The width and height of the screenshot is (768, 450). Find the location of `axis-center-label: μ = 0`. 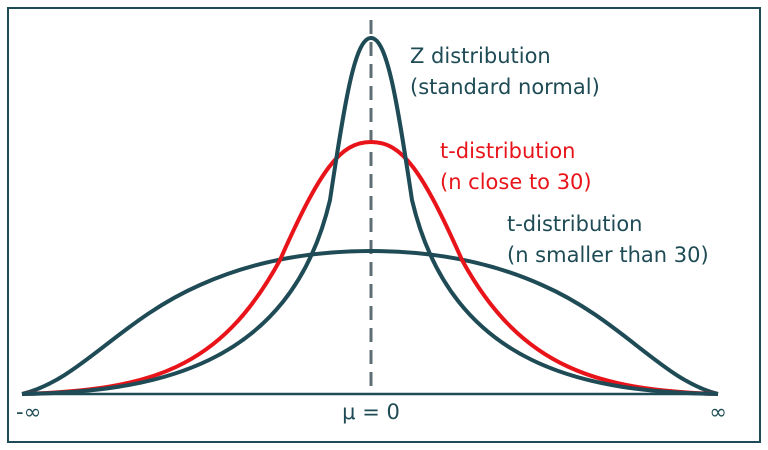

axis-center-label: μ = 0 is located at coordinates (371, 412).